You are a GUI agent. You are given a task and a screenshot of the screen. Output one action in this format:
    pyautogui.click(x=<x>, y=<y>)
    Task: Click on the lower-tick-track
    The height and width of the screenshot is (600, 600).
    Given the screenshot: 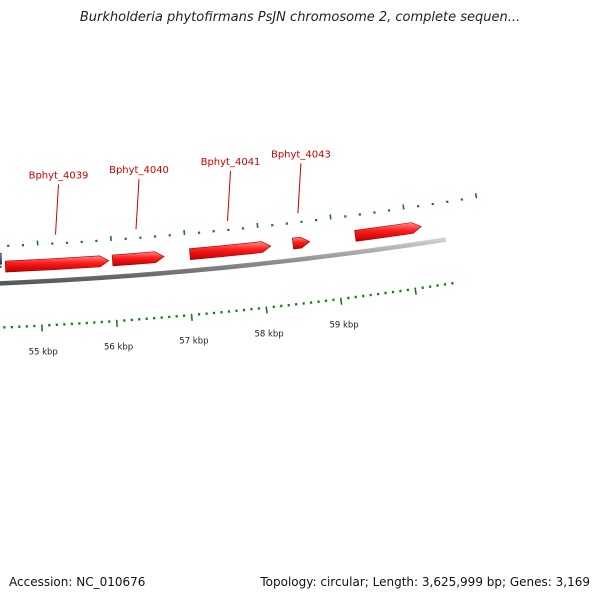 What is the action you would take?
    pyautogui.click(x=228, y=306)
    